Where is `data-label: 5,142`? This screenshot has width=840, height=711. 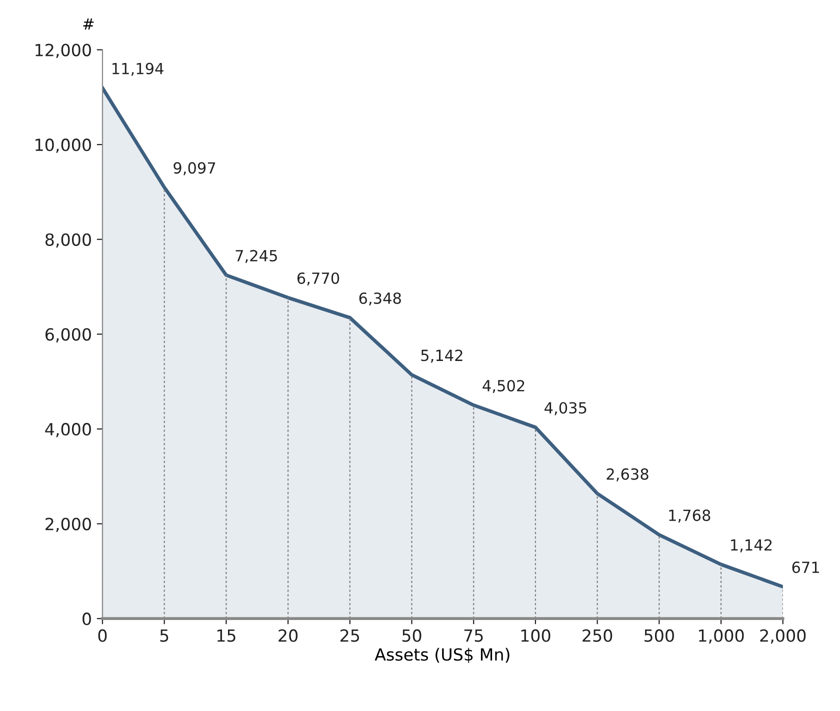
data-label: 5,142 is located at coordinates (441, 356).